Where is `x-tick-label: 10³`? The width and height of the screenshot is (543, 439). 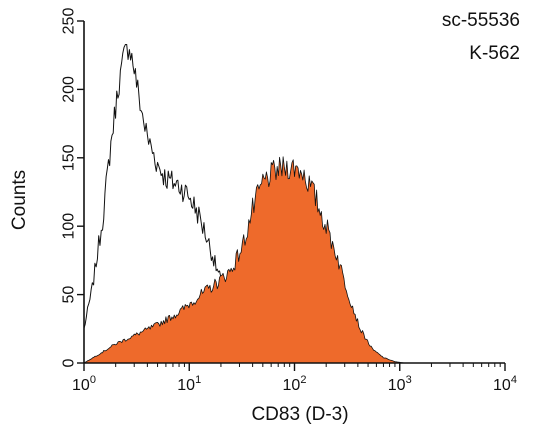 x-tick-label: 10³ is located at coordinates (400, 384).